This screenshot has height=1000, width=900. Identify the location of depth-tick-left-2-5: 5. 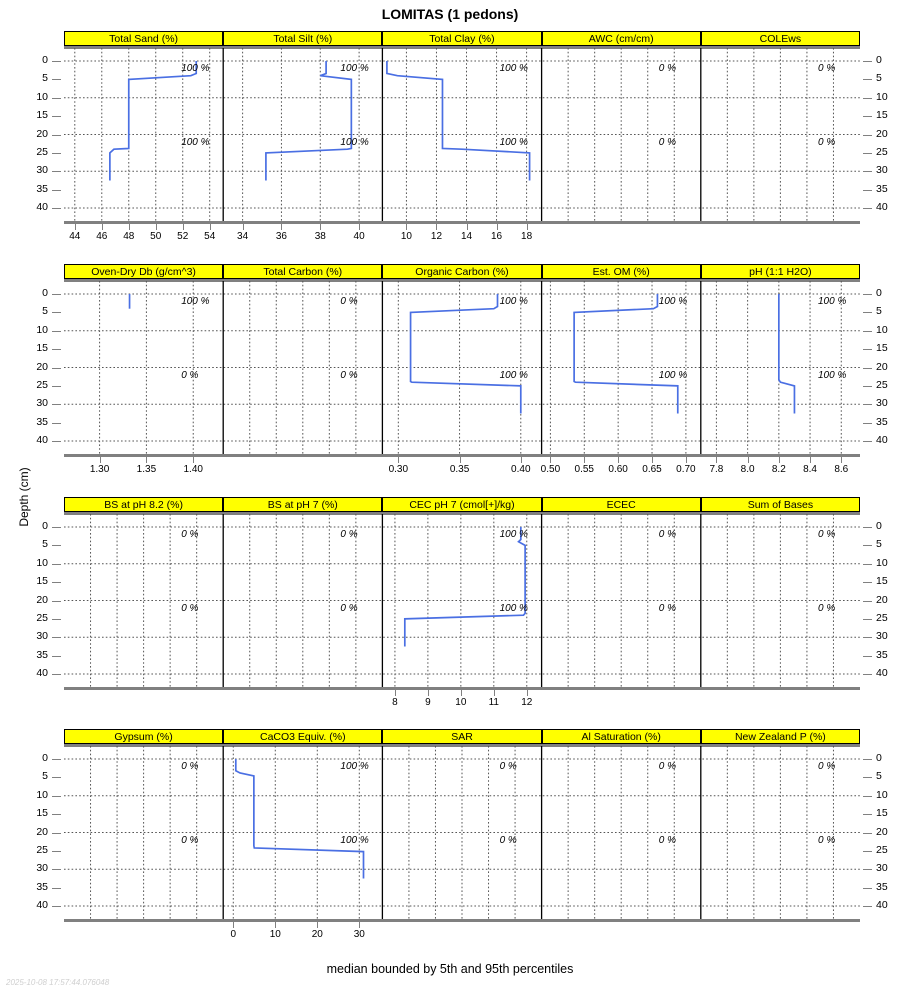
(45, 311).